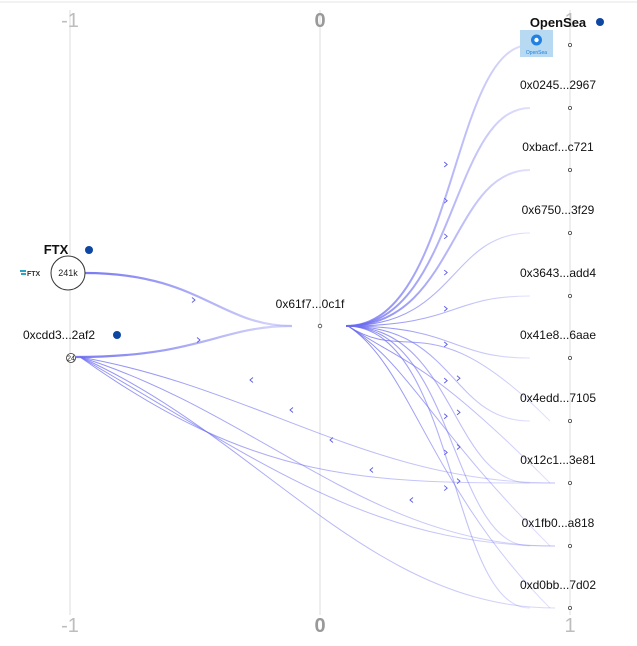  What do you see at coordinates (319, 21) in the screenshot?
I see `axis-top-center: 0` at bounding box center [319, 21].